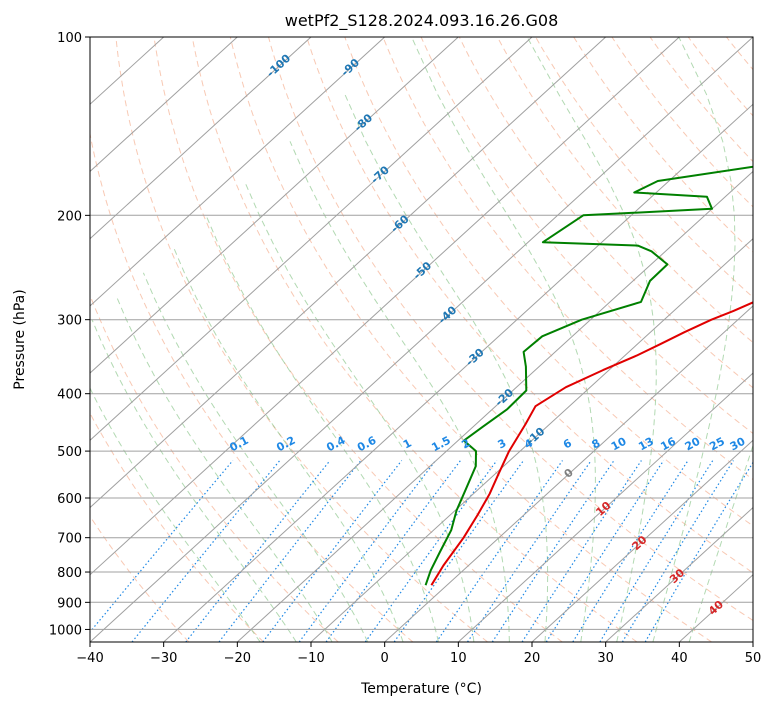  What do you see at coordinates (69, 395) in the screenshot?
I see `y-tick-label: 400` at bounding box center [69, 395].